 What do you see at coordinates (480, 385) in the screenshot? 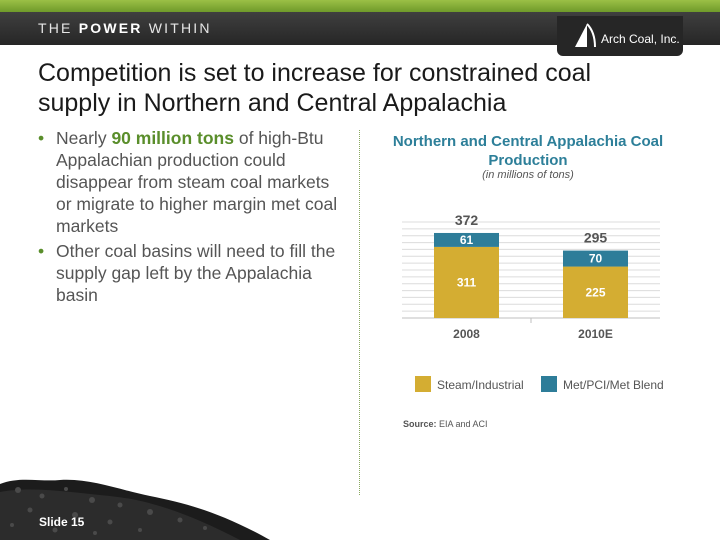
I see `legend-label-steam: Steam/Industrial` at bounding box center [480, 385].